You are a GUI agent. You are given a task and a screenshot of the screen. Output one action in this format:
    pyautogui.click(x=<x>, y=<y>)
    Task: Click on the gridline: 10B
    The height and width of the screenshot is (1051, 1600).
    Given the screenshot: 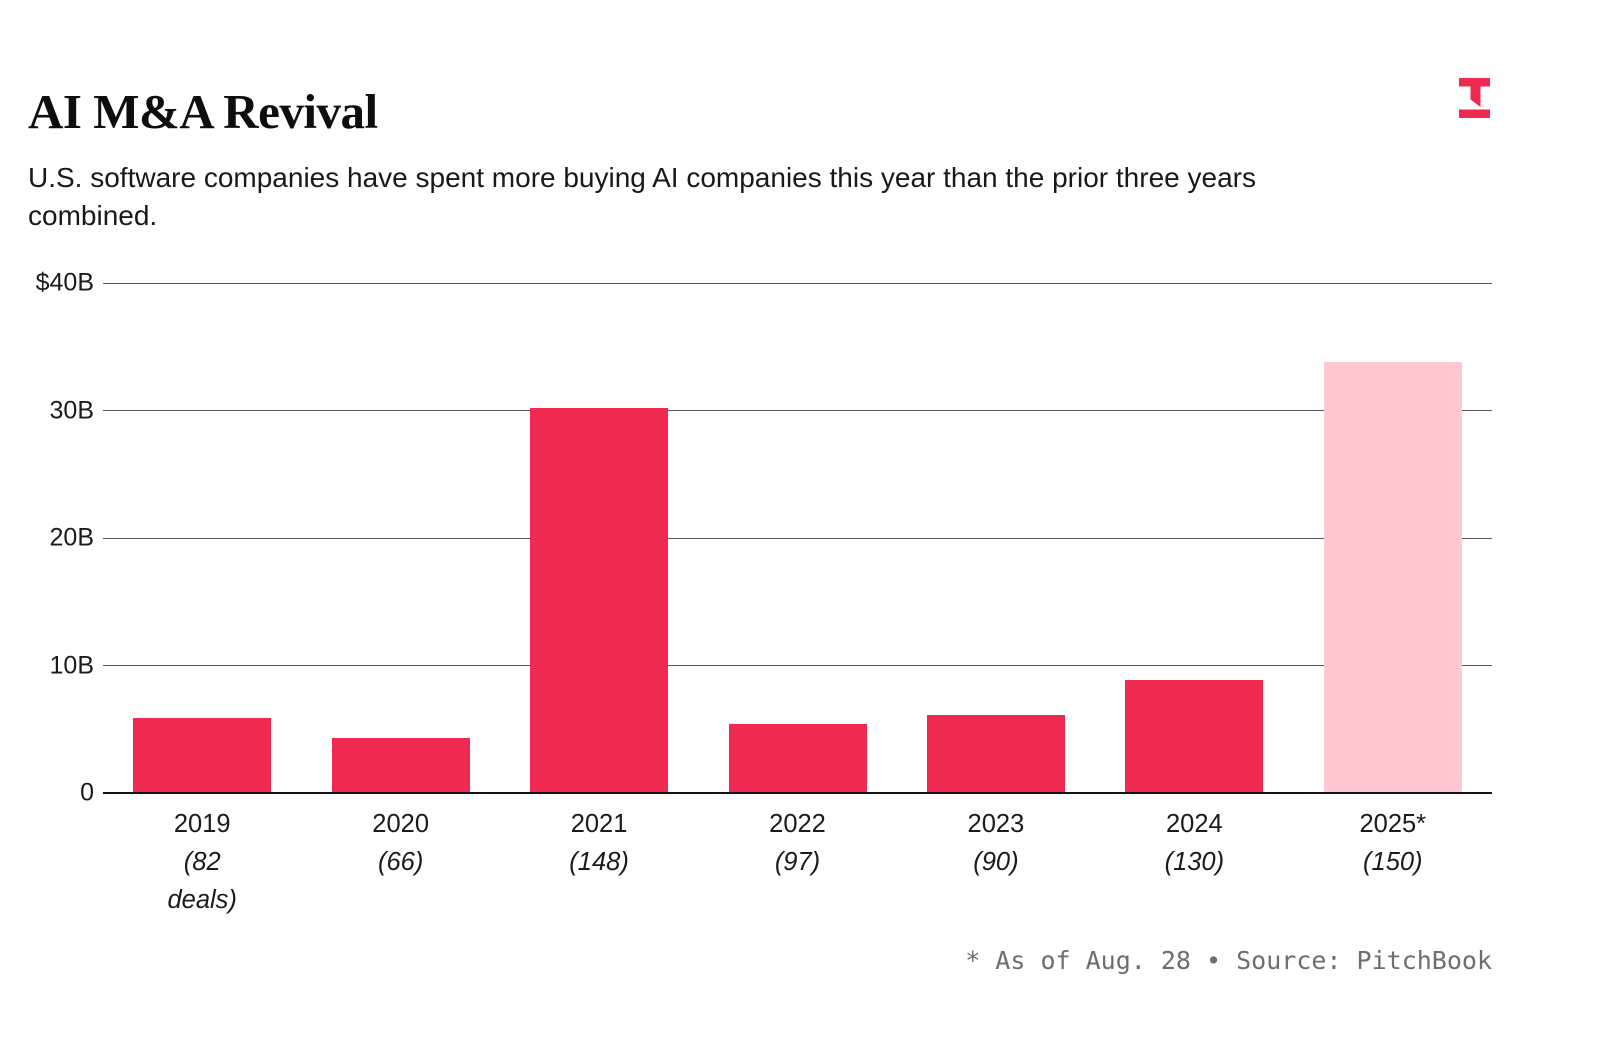 What is the action you would take?
    pyautogui.click(x=771, y=665)
    